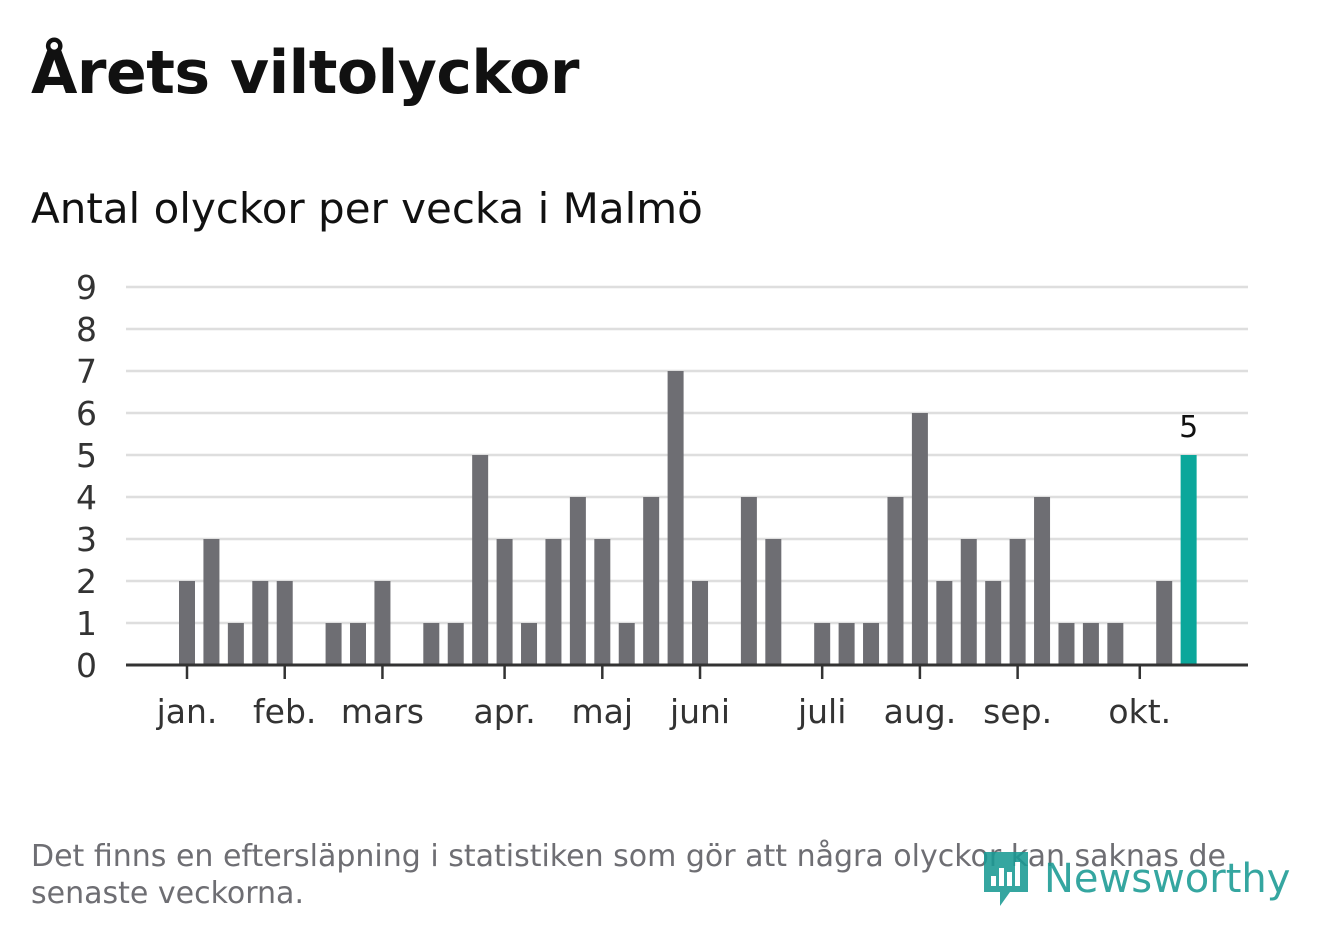  What do you see at coordinates (382, 711) in the screenshot?
I see `x-tick-label: mars` at bounding box center [382, 711].